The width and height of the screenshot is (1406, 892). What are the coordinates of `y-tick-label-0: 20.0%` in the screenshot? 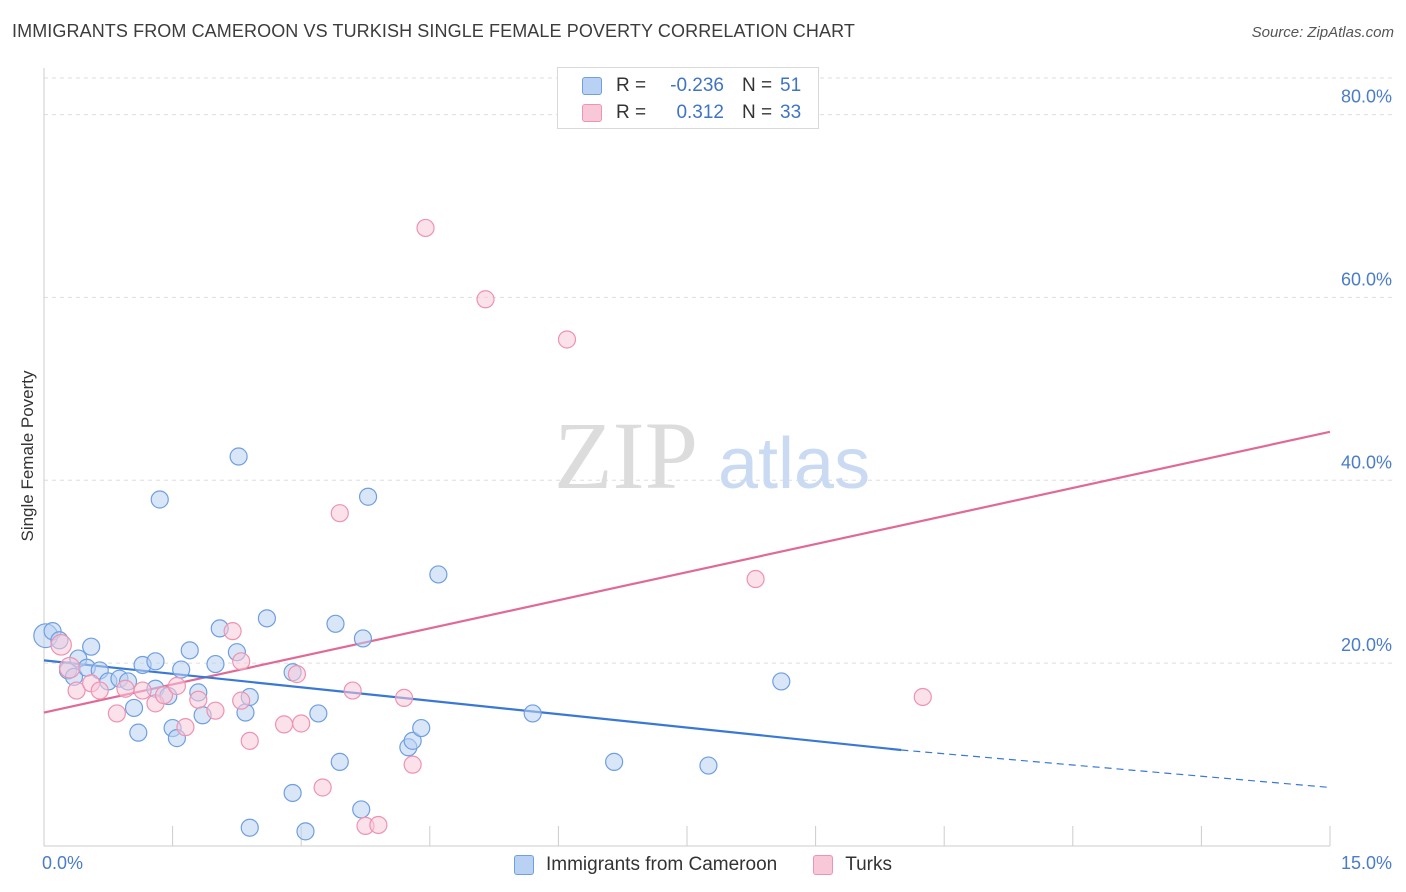 It's located at (1366, 645).